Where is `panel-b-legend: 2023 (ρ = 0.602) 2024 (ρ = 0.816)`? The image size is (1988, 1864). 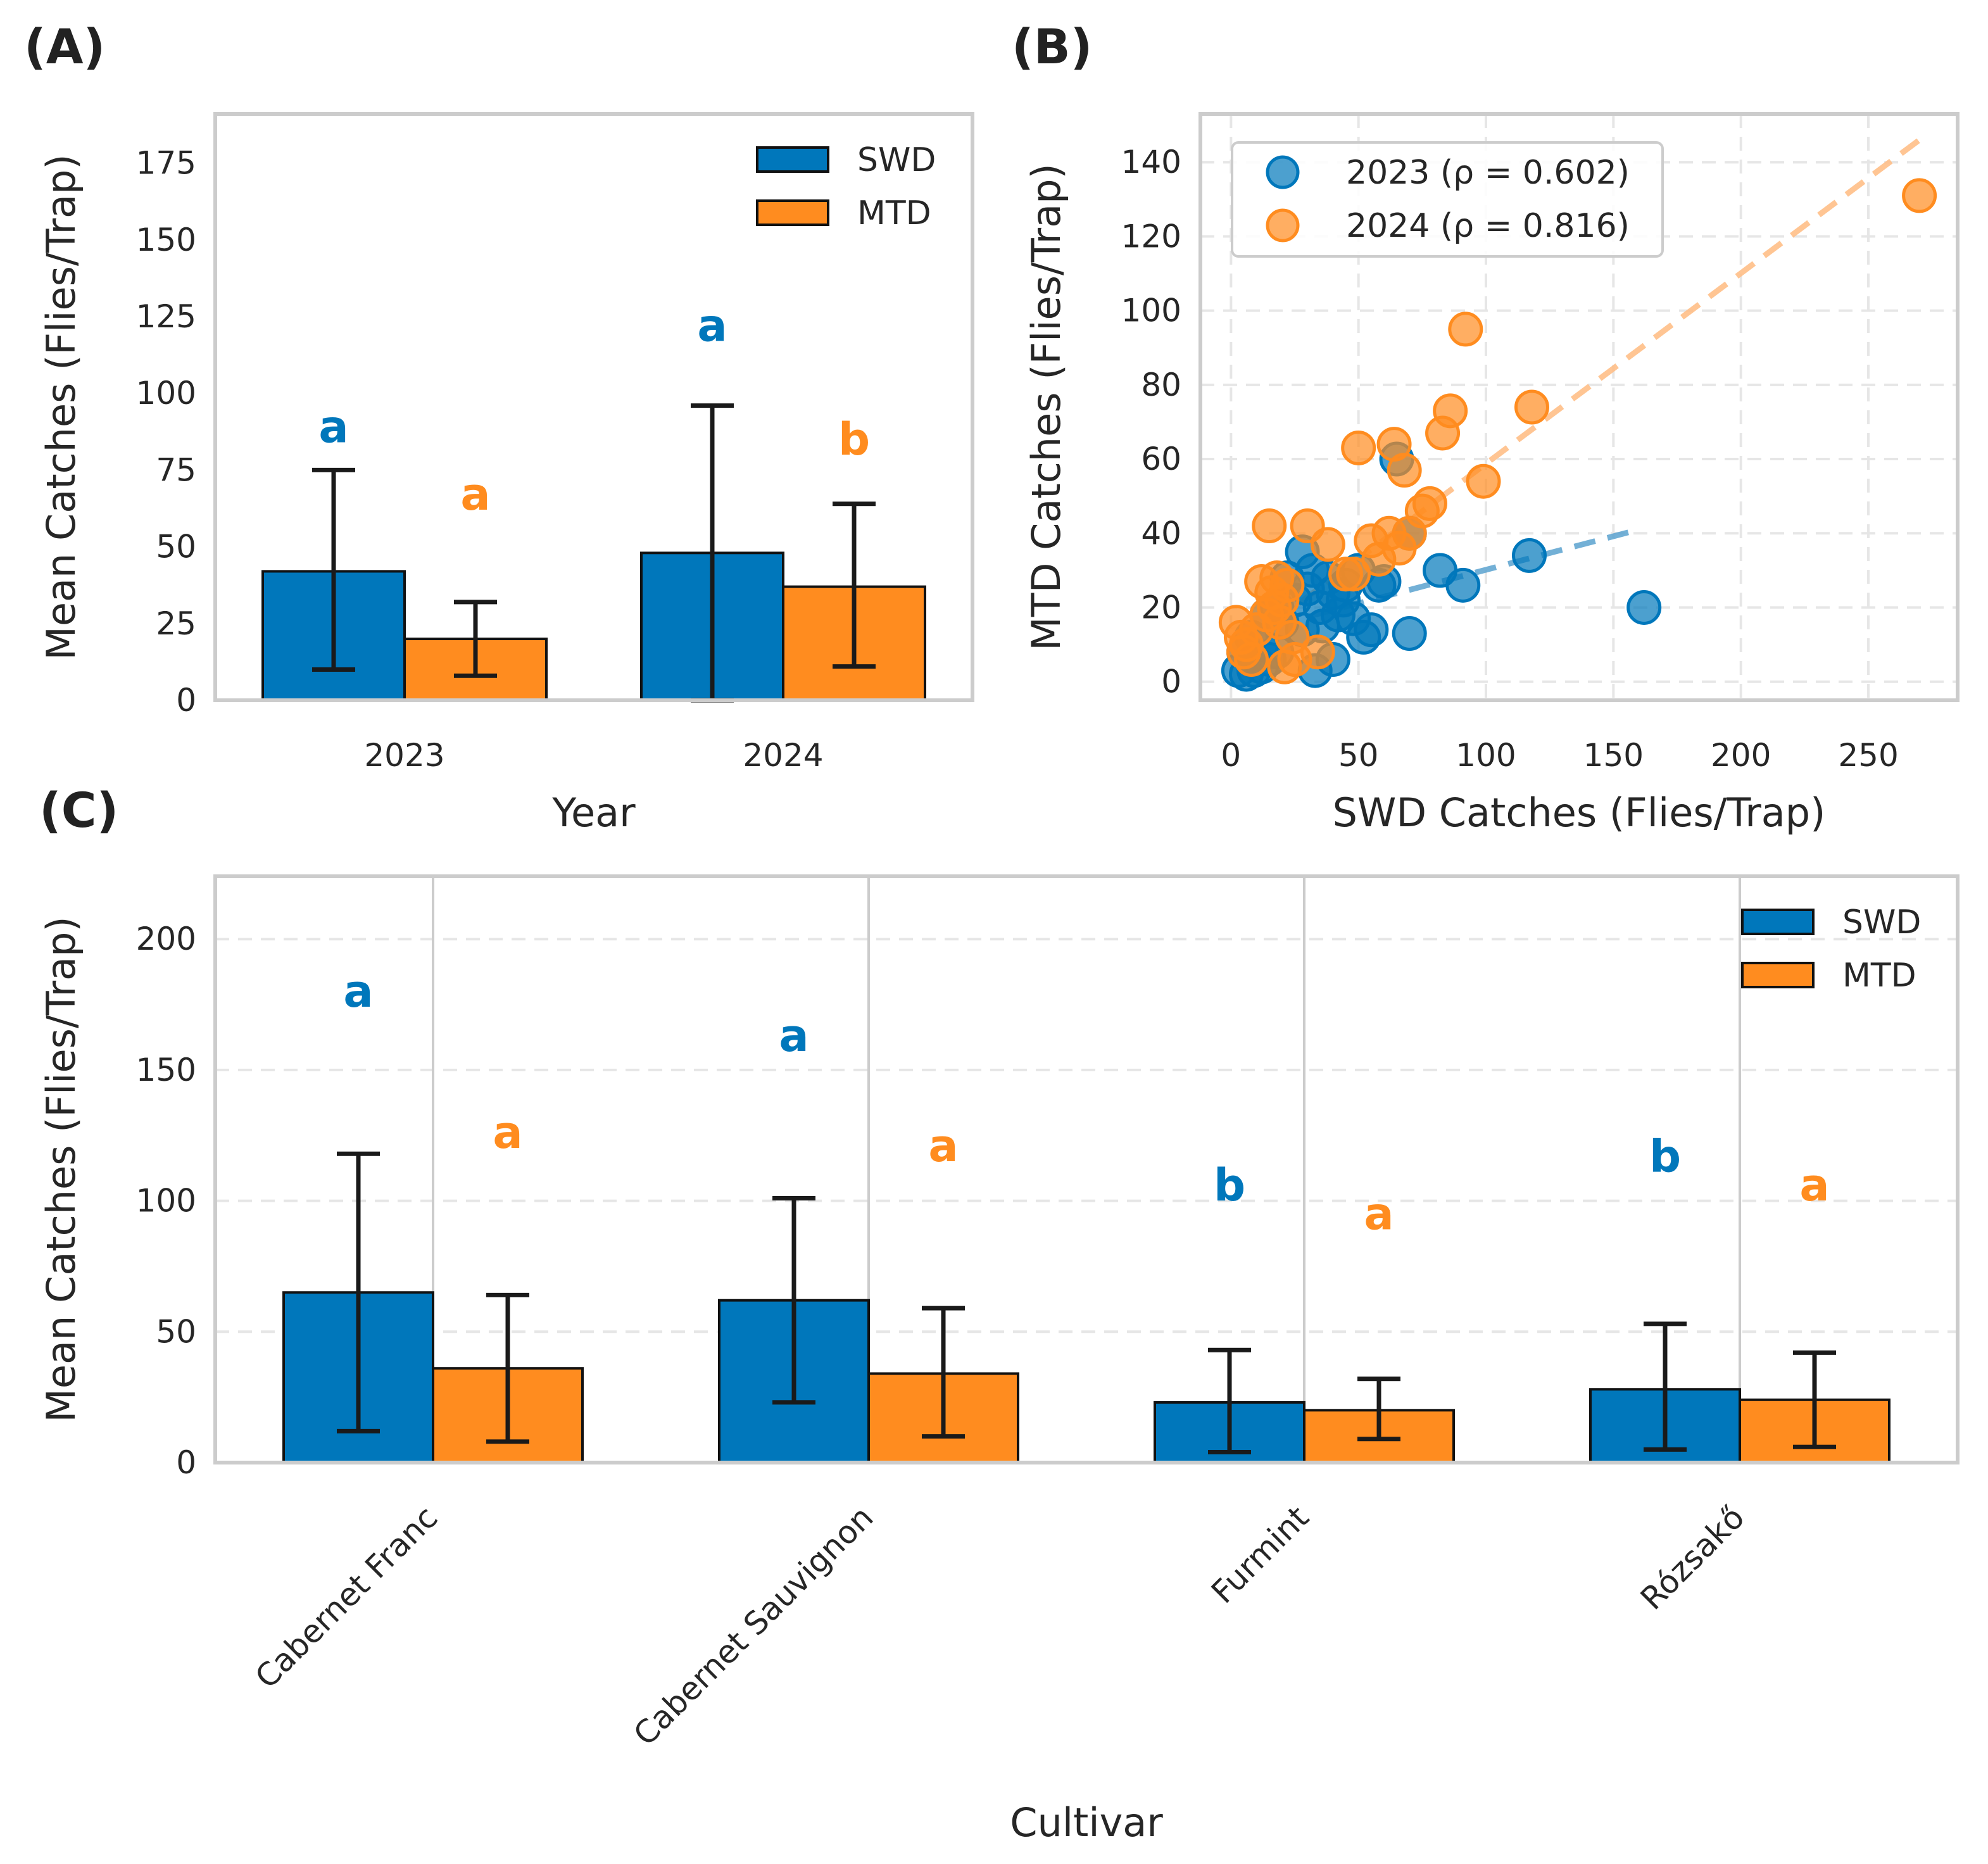 panel-b-legend: 2023 (ρ = 0.602) 2024 (ρ = 0.816) is located at coordinates (1447, 199).